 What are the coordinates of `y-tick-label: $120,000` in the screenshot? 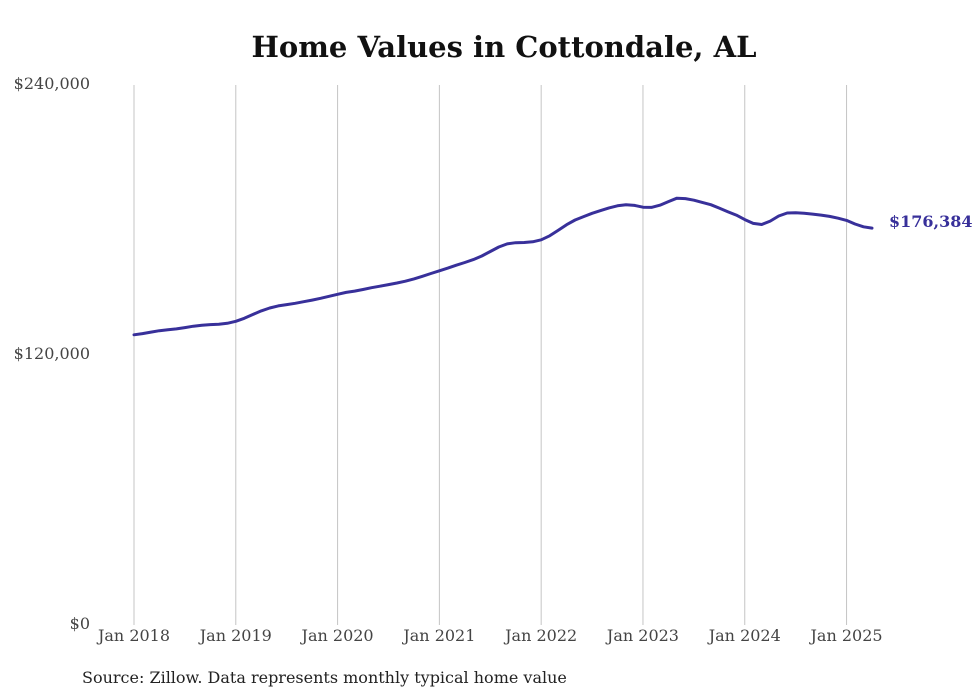 It's located at (52, 353).